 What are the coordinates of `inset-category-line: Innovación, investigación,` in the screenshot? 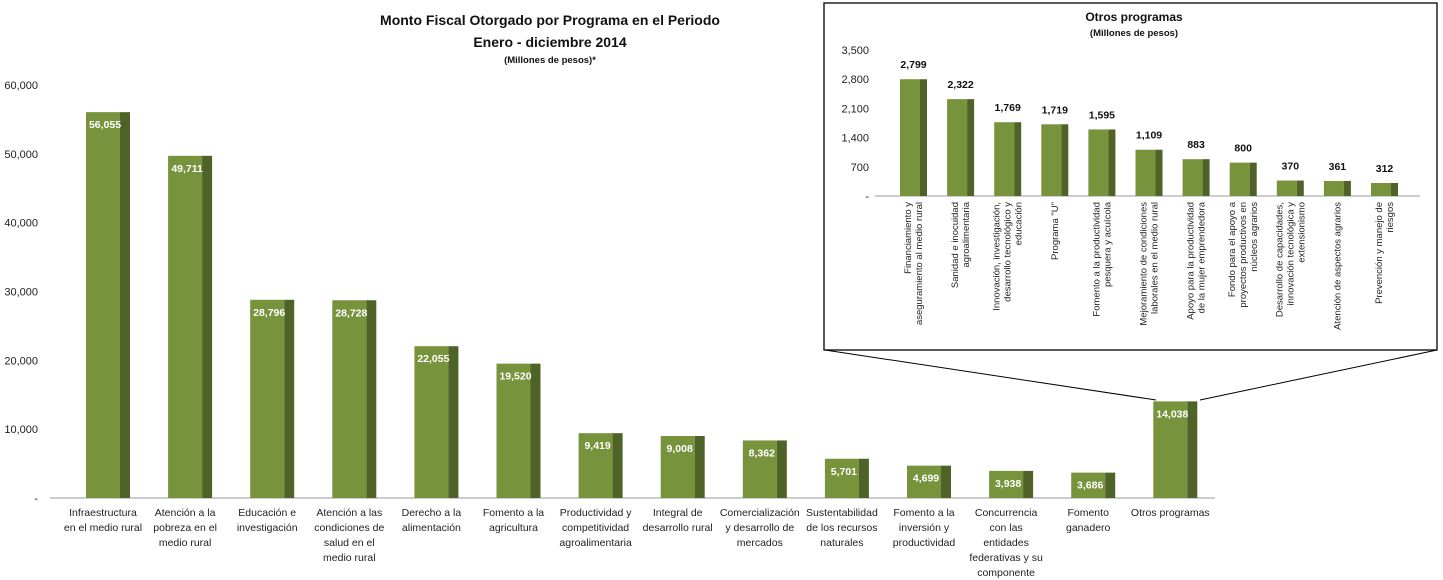 It's located at (997, 256).